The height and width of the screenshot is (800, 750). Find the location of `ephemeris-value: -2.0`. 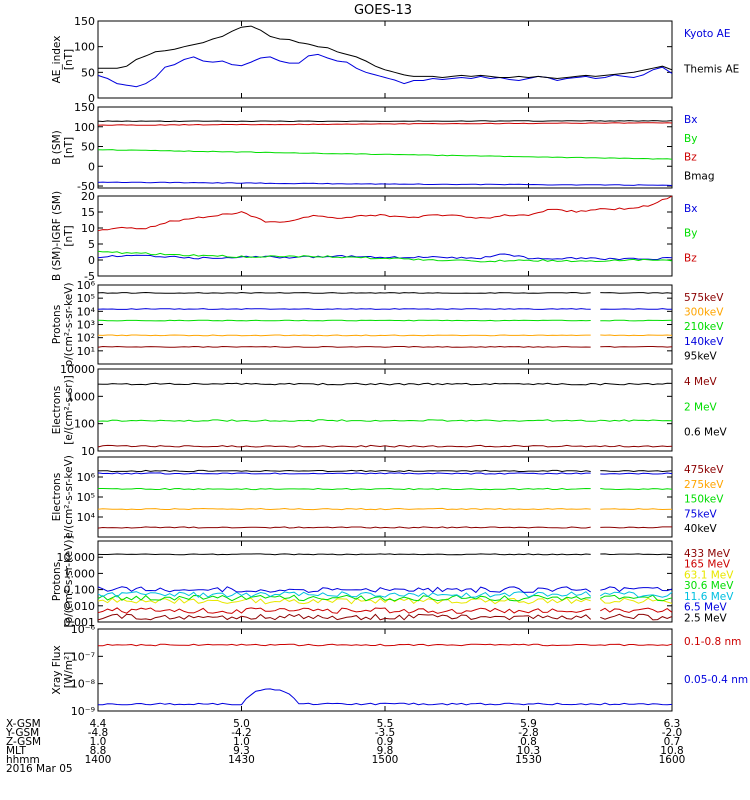

ephemeris-value: -2.0 is located at coordinates (672, 733).